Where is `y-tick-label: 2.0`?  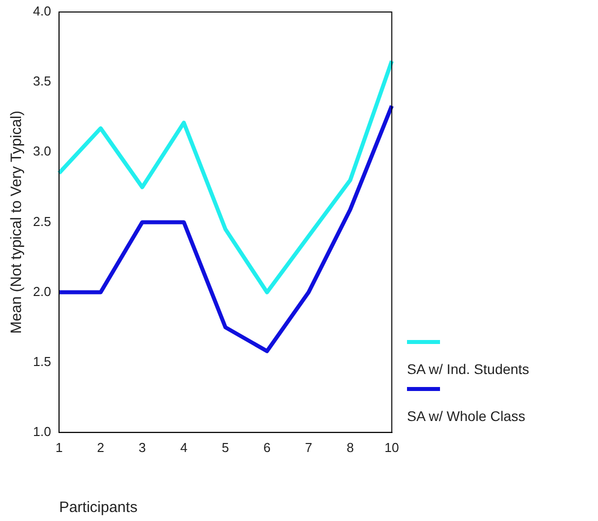 y-tick-label: 2.0 is located at coordinates (42, 291).